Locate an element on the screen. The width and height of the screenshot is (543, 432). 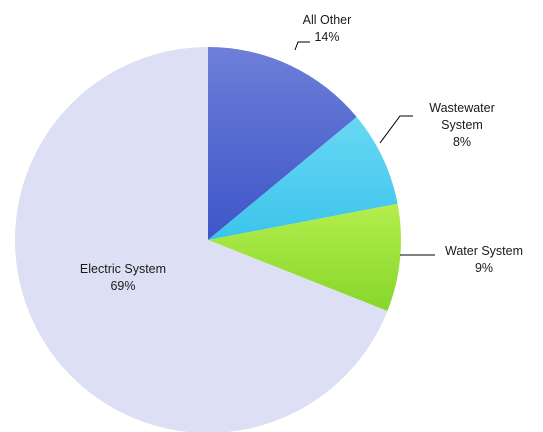
slice-label-electric-system: Electric System 69% is located at coordinates (123, 277).